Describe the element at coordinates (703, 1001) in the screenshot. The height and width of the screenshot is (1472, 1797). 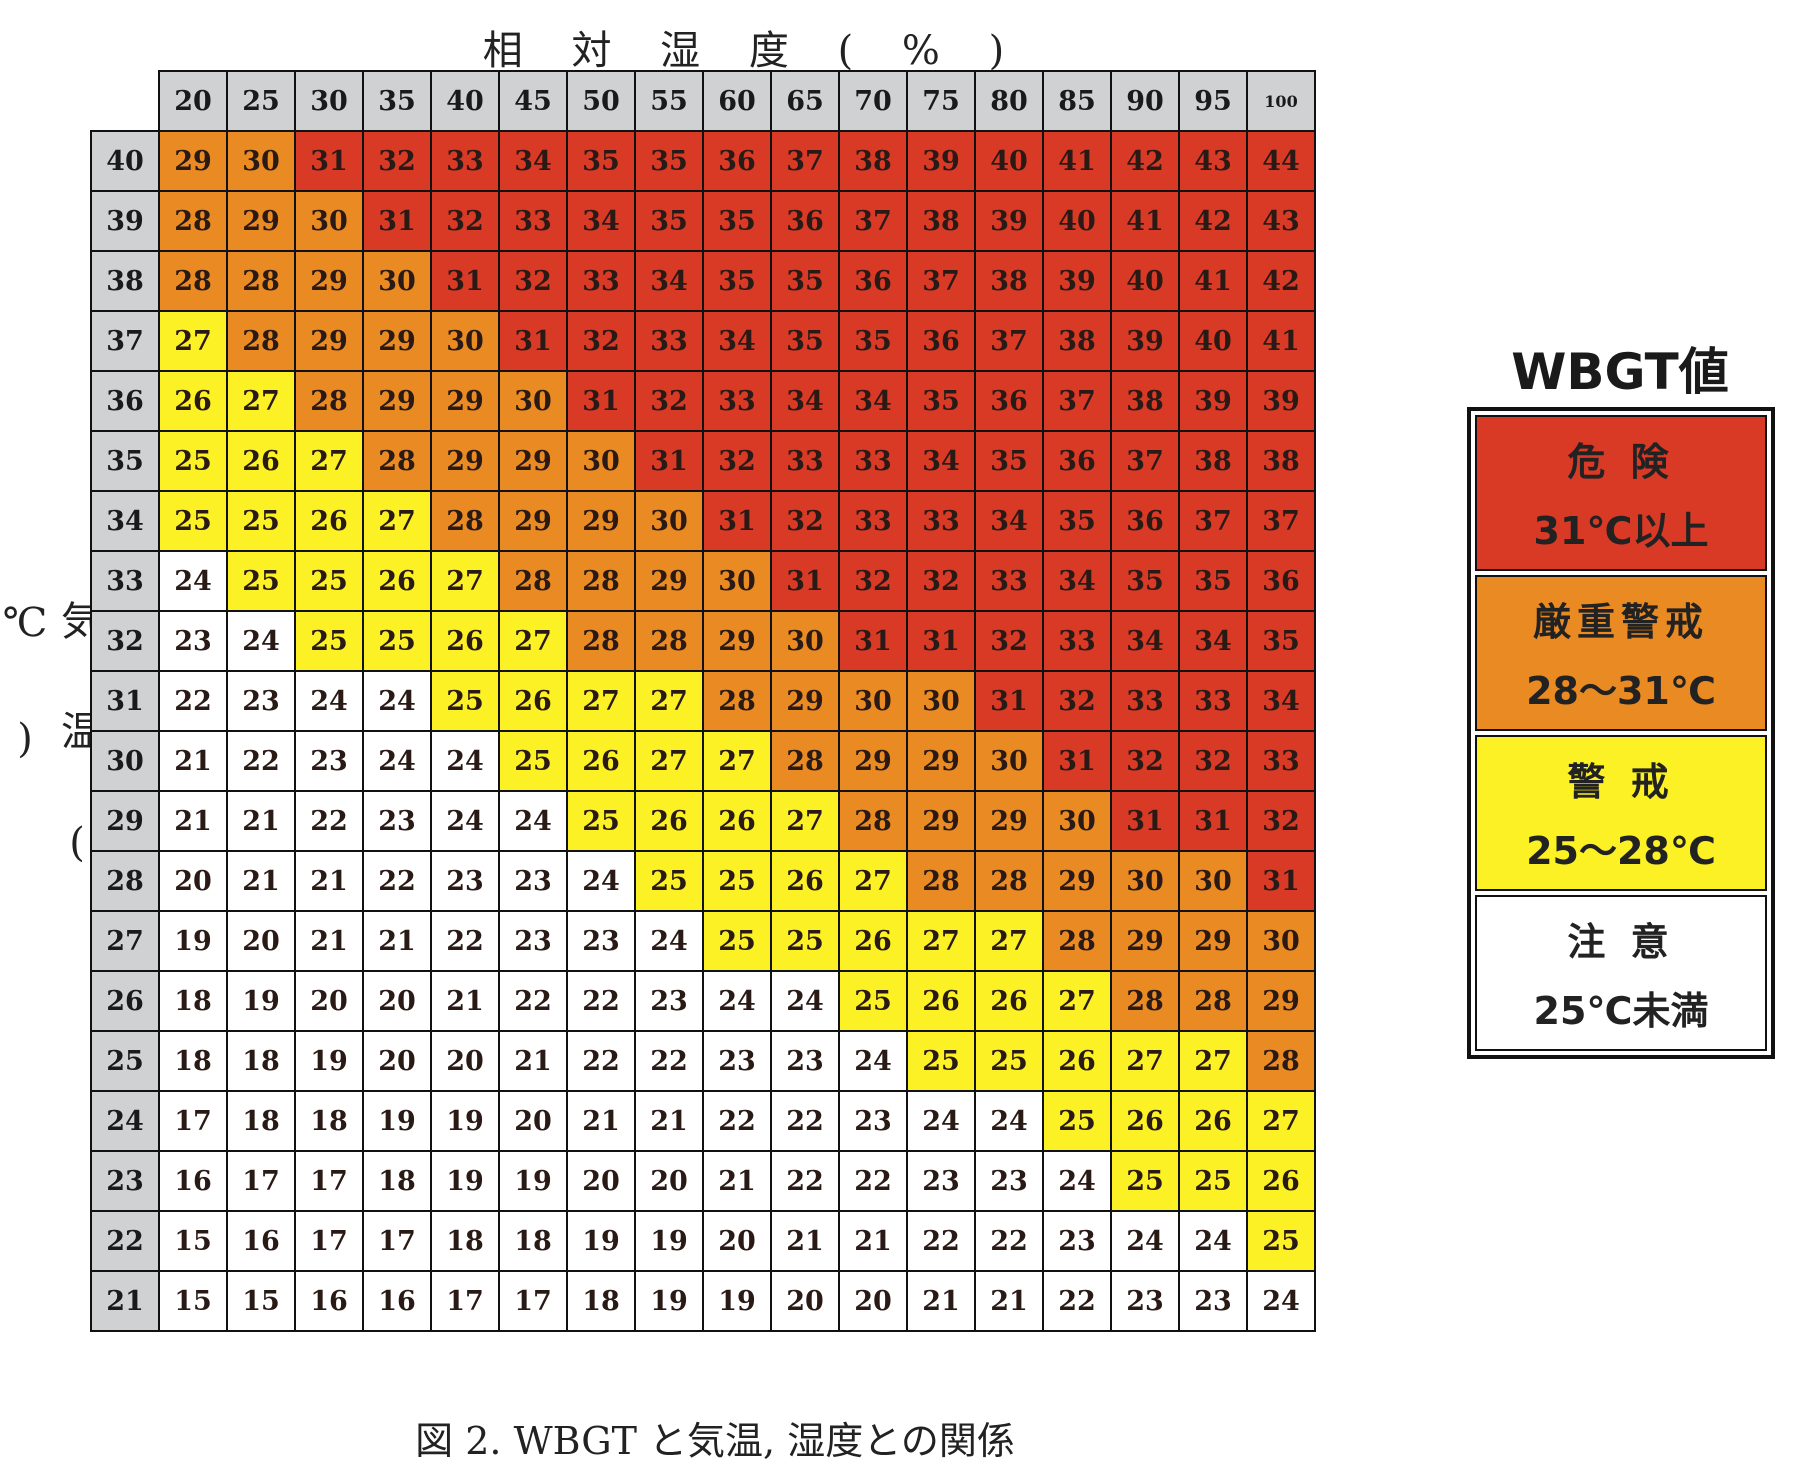
I see `table-row: 26 18 19 20 20 21 22 22 23 24 24 25 26 26 27 28 28 29` at that location.